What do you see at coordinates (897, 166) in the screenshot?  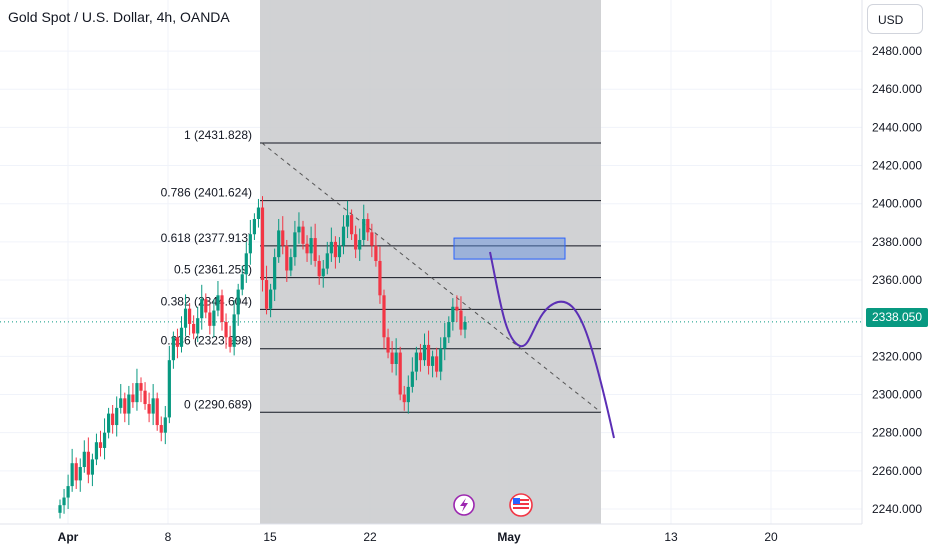 I see `price-tick: 2420.000` at bounding box center [897, 166].